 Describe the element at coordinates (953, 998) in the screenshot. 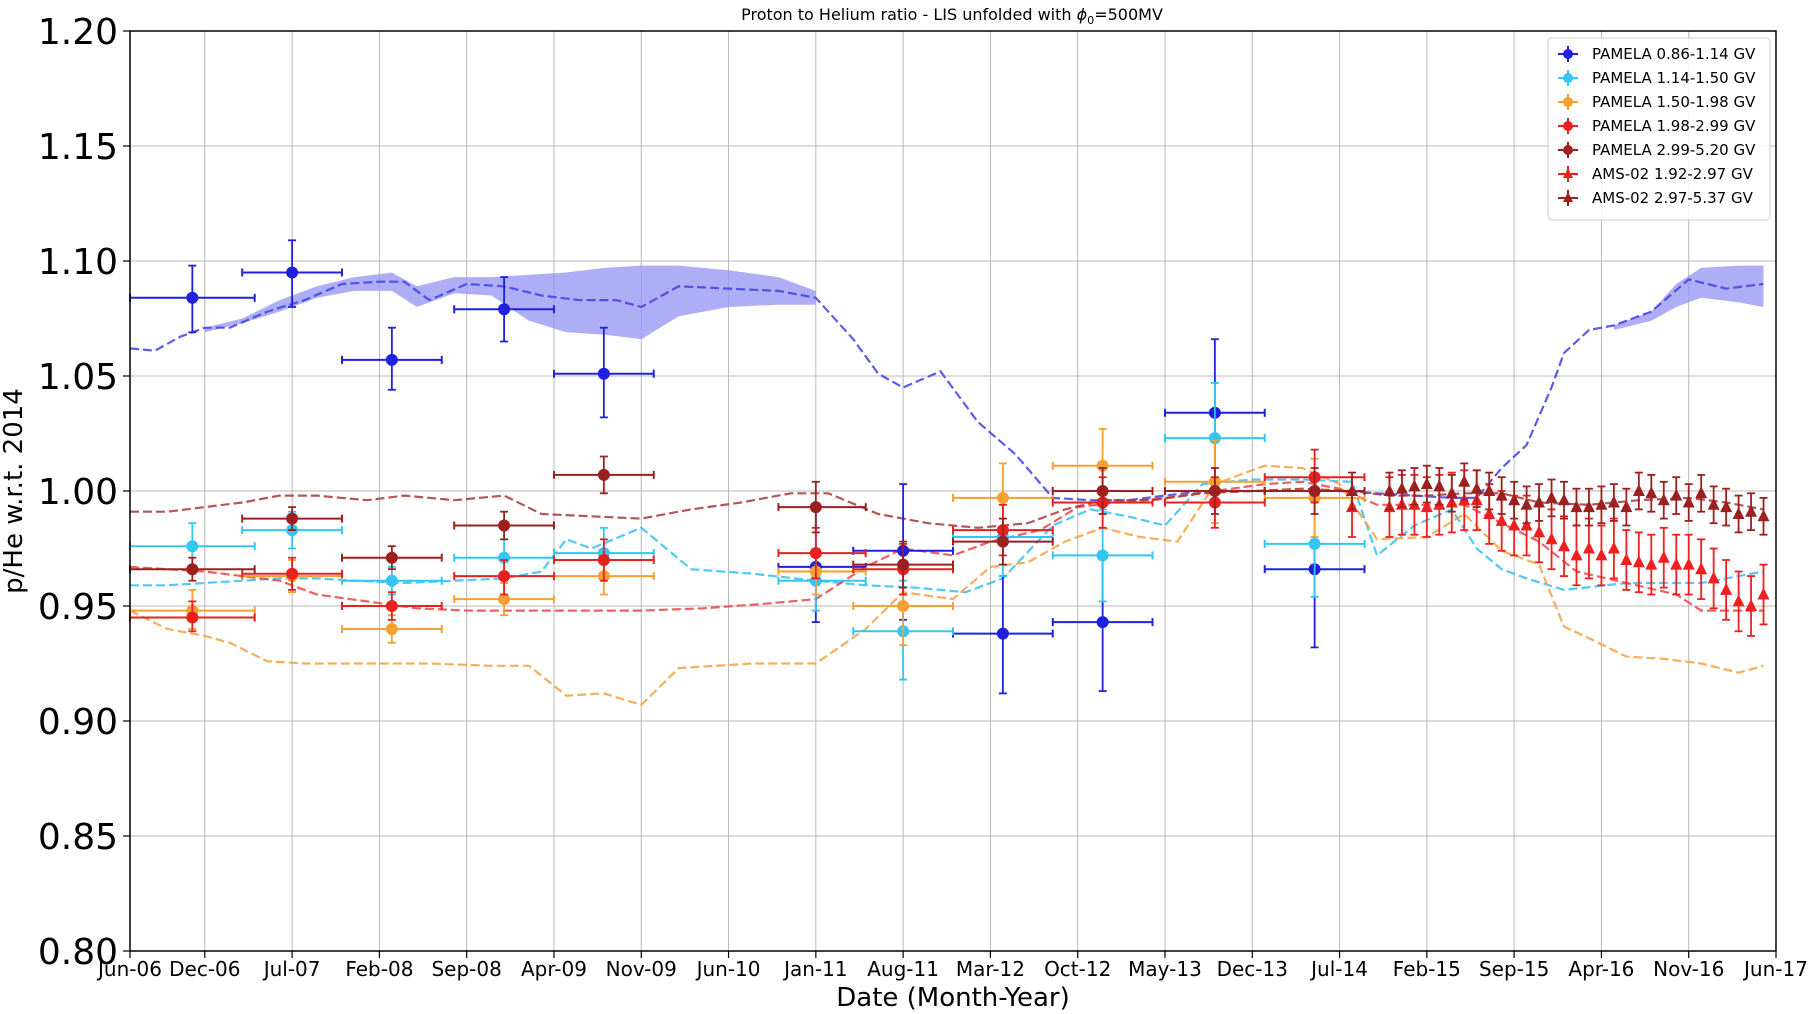

I see `x-axis-label: Date (Month-Year)` at that location.